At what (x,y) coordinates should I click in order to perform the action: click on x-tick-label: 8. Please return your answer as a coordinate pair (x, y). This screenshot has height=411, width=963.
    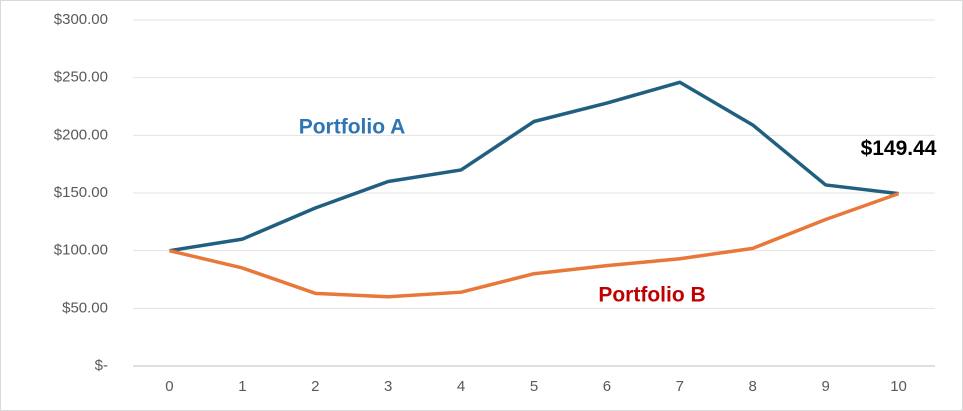
    Looking at the image, I should click on (753, 386).